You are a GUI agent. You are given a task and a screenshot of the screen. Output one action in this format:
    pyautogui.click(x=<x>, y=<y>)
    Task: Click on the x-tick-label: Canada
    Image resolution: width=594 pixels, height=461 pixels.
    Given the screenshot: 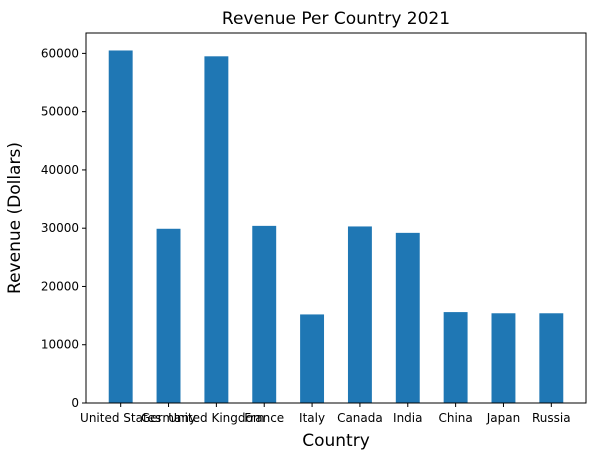 What is the action you would take?
    pyautogui.click(x=360, y=418)
    